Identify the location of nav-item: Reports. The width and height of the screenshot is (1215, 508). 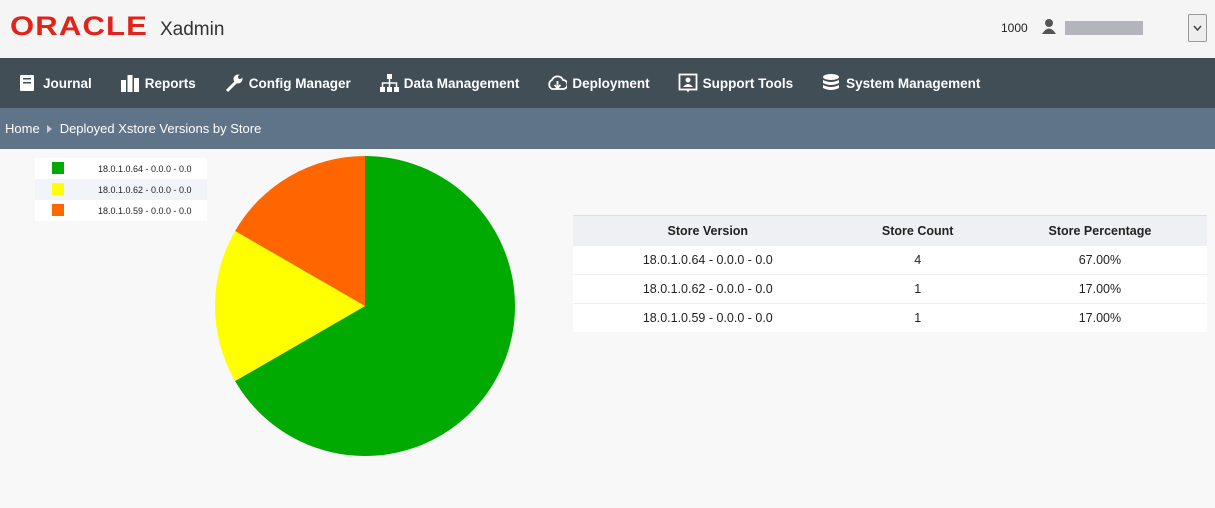
(158, 83).